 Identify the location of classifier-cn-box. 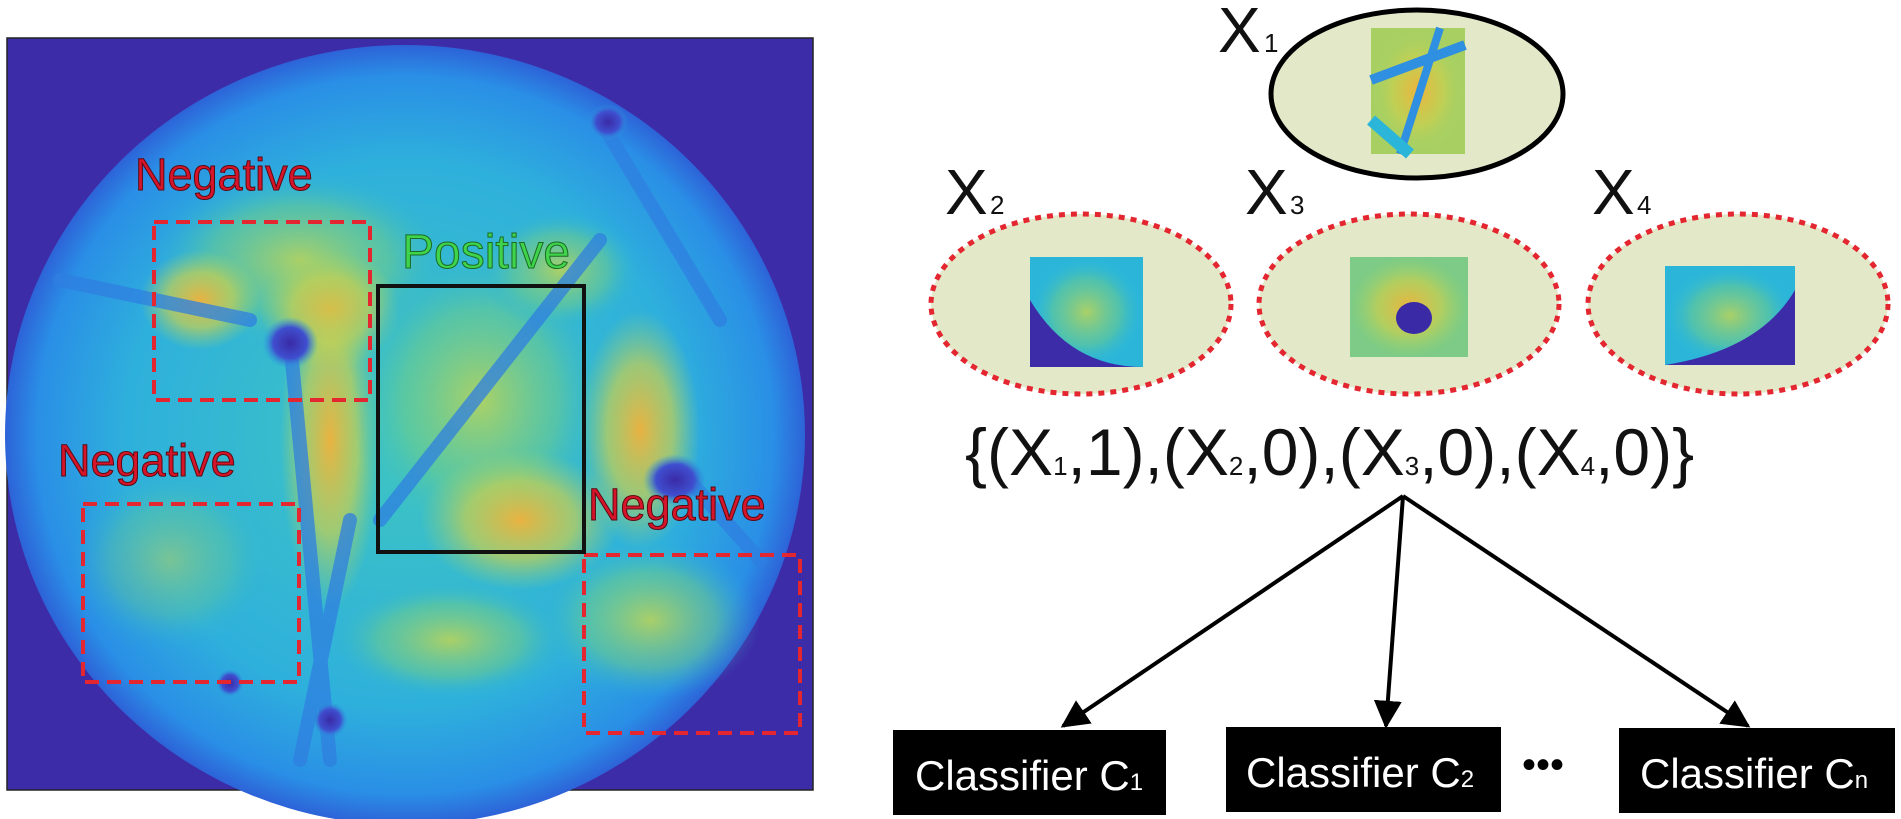
(1757, 770).